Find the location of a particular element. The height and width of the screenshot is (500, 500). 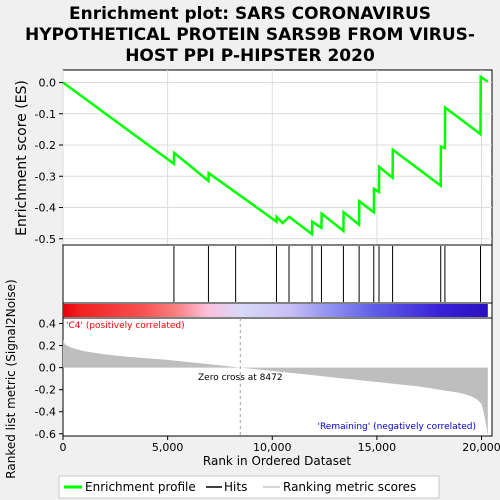

ranking-y-tick-label: 0.0 is located at coordinates (48, 368).